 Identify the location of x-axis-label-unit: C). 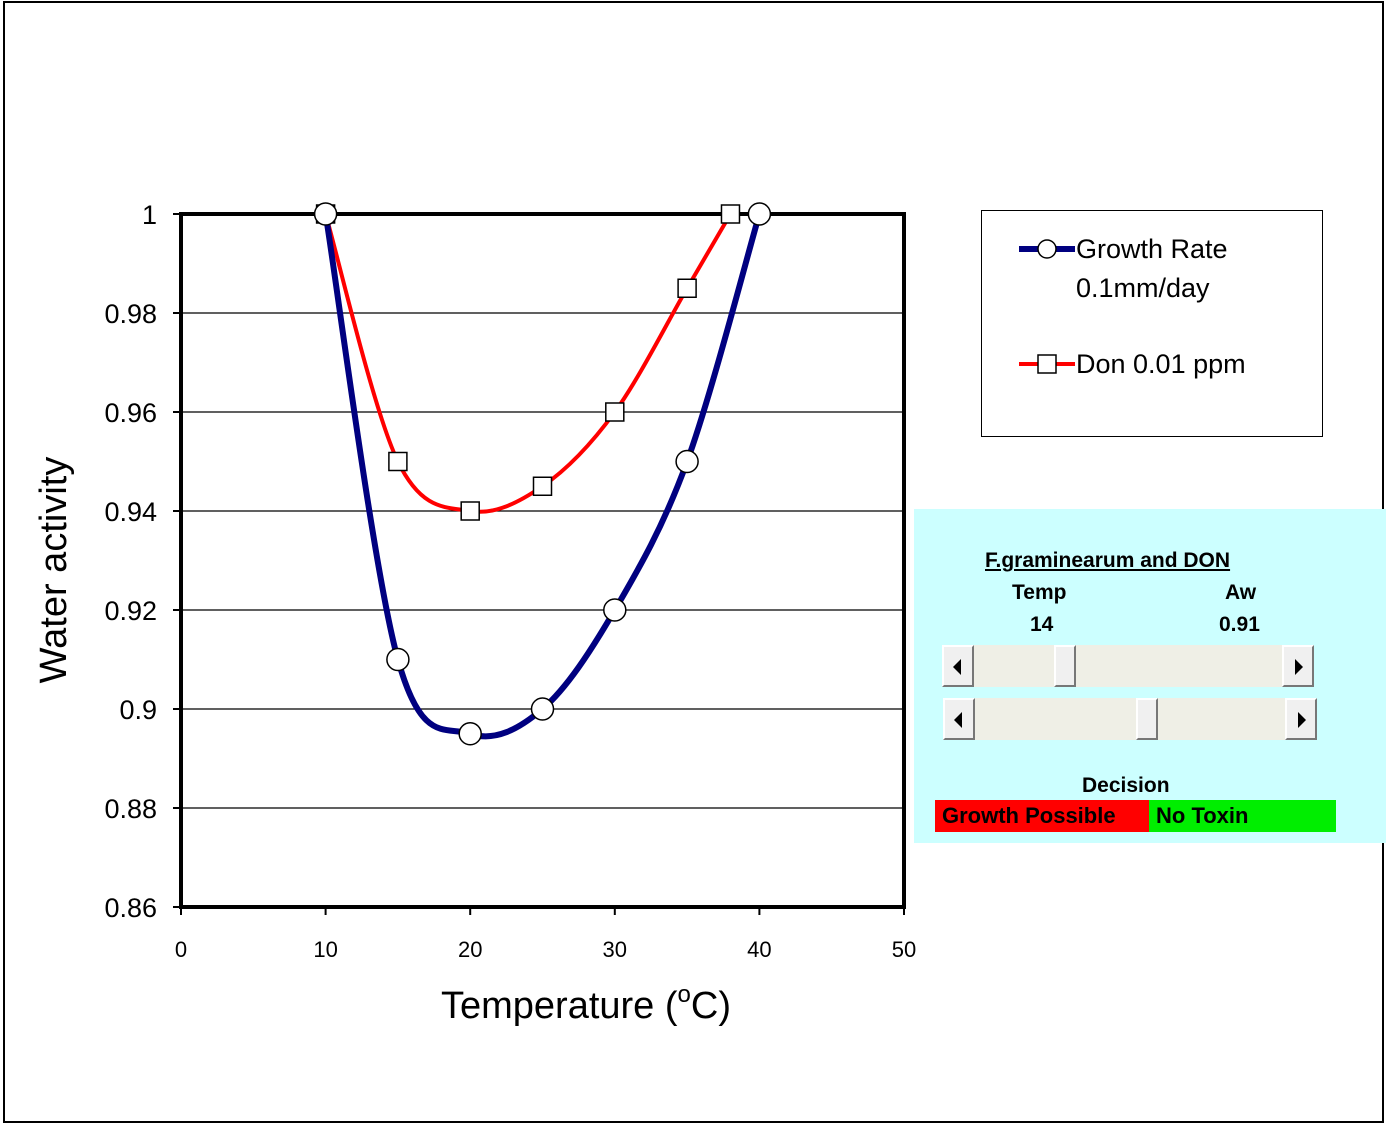
(711, 1006).